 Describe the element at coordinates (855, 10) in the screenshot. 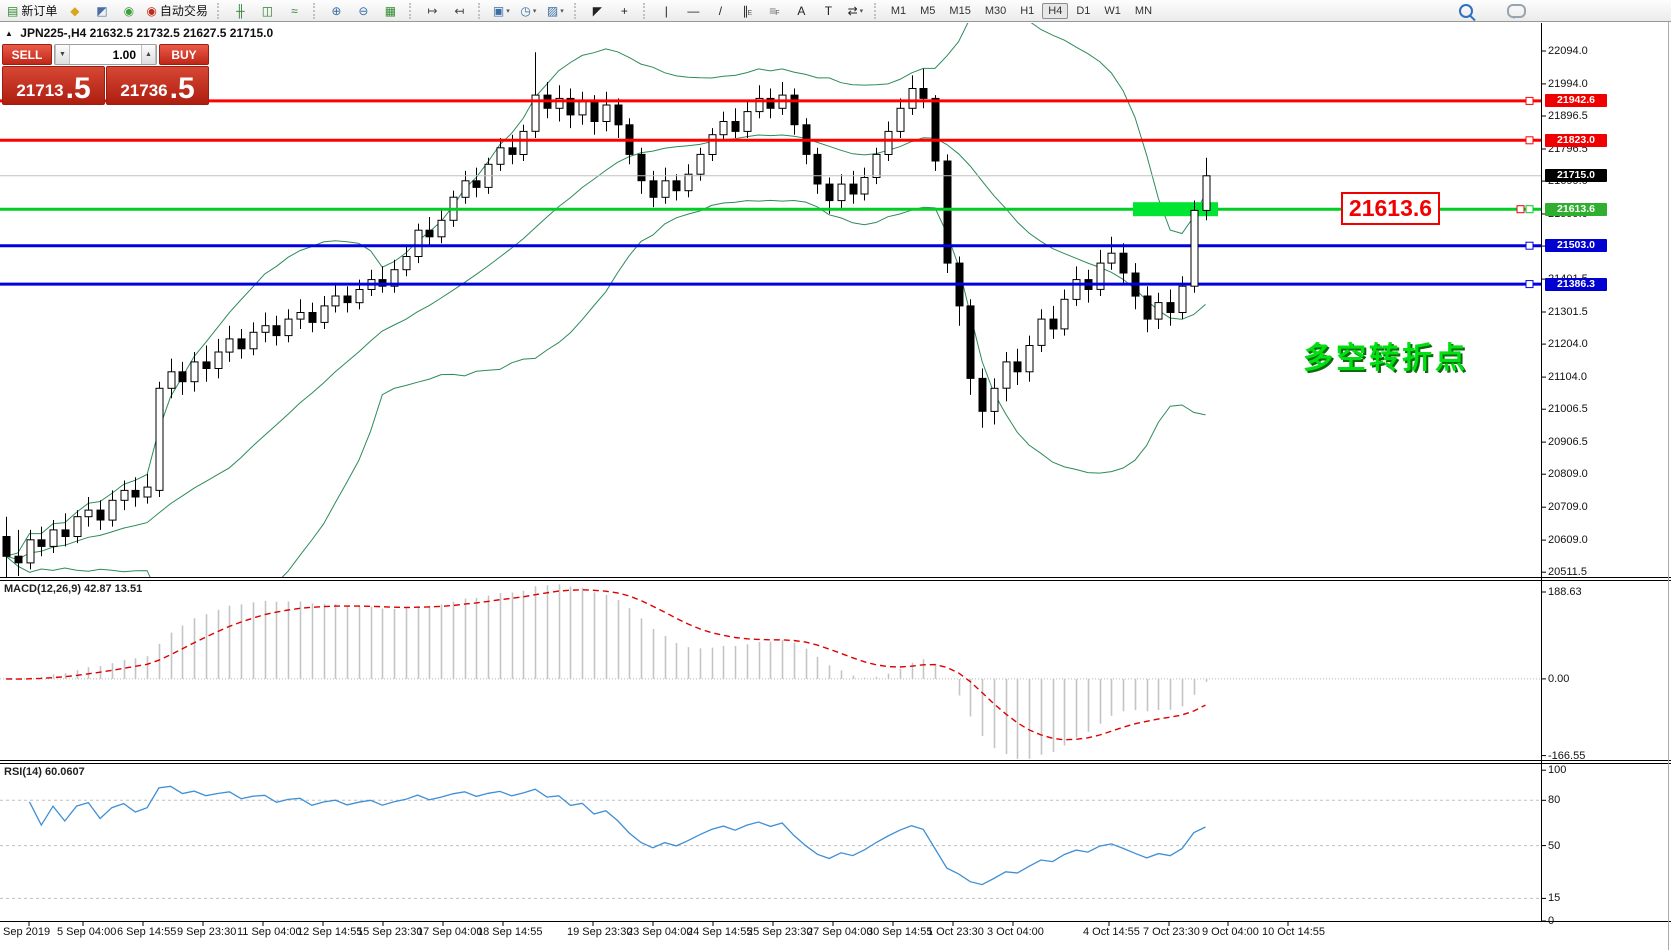

I see `arrows-icon: ⇄ ▾` at that location.